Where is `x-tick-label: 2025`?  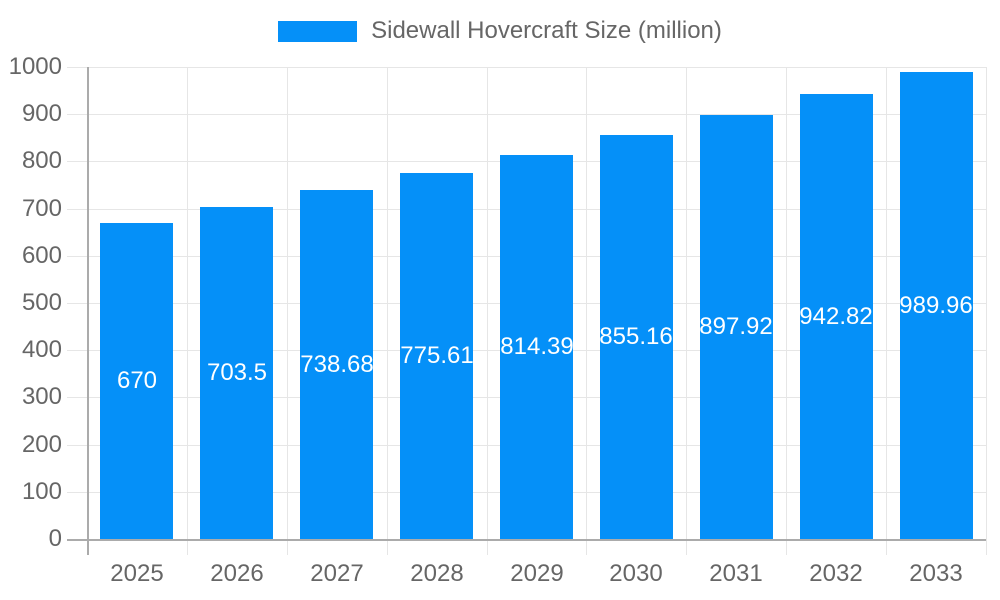
x-tick-label: 2025 is located at coordinates (137, 573).